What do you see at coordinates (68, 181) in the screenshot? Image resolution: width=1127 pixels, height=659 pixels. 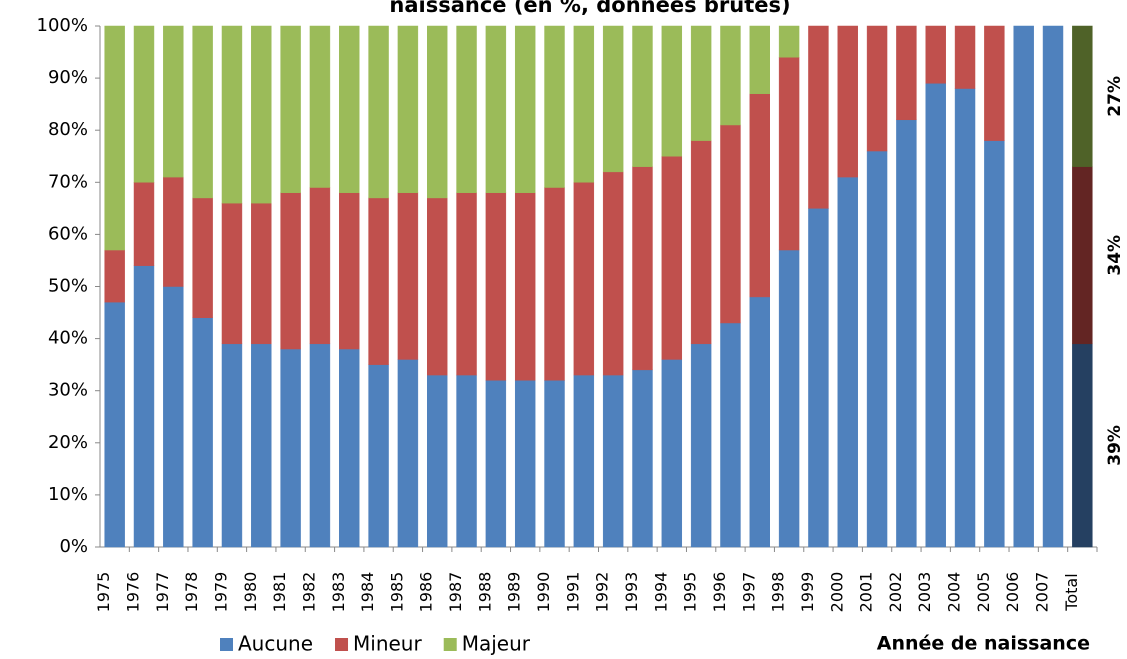 I see `y-tick-label: 70%` at bounding box center [68, 181].